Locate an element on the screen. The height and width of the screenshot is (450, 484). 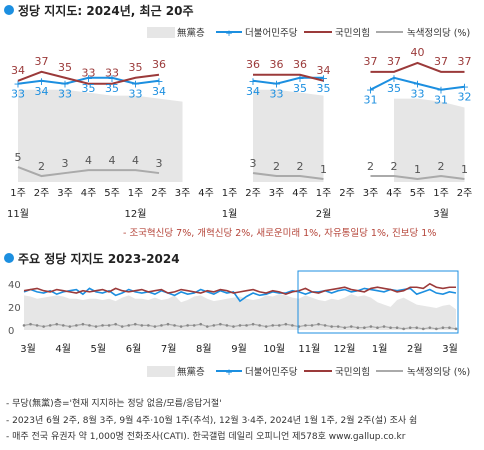
data-label-green: 4 is located at coordinates (88, 160).